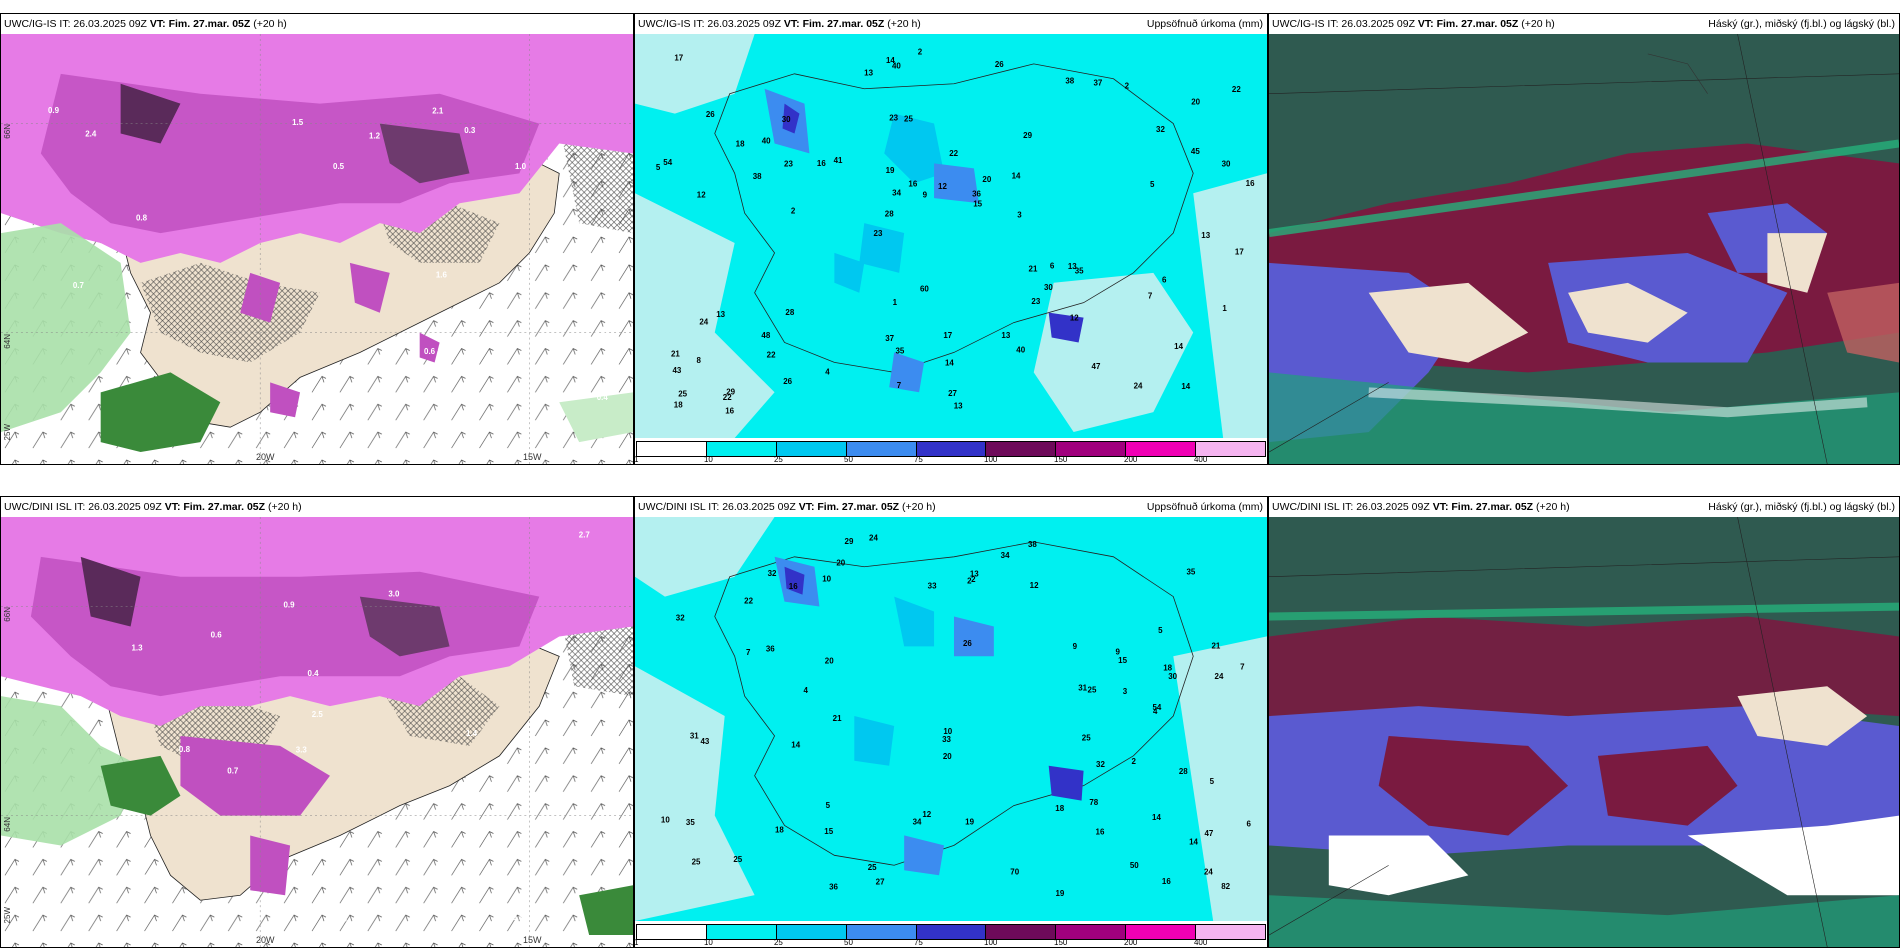 The height and width of the screenshot is (950, 1900). What do you see at coordinates (1224, 308) in the screenshot?
I see `map-value-label: 1` at bounding box center [1224, 308].